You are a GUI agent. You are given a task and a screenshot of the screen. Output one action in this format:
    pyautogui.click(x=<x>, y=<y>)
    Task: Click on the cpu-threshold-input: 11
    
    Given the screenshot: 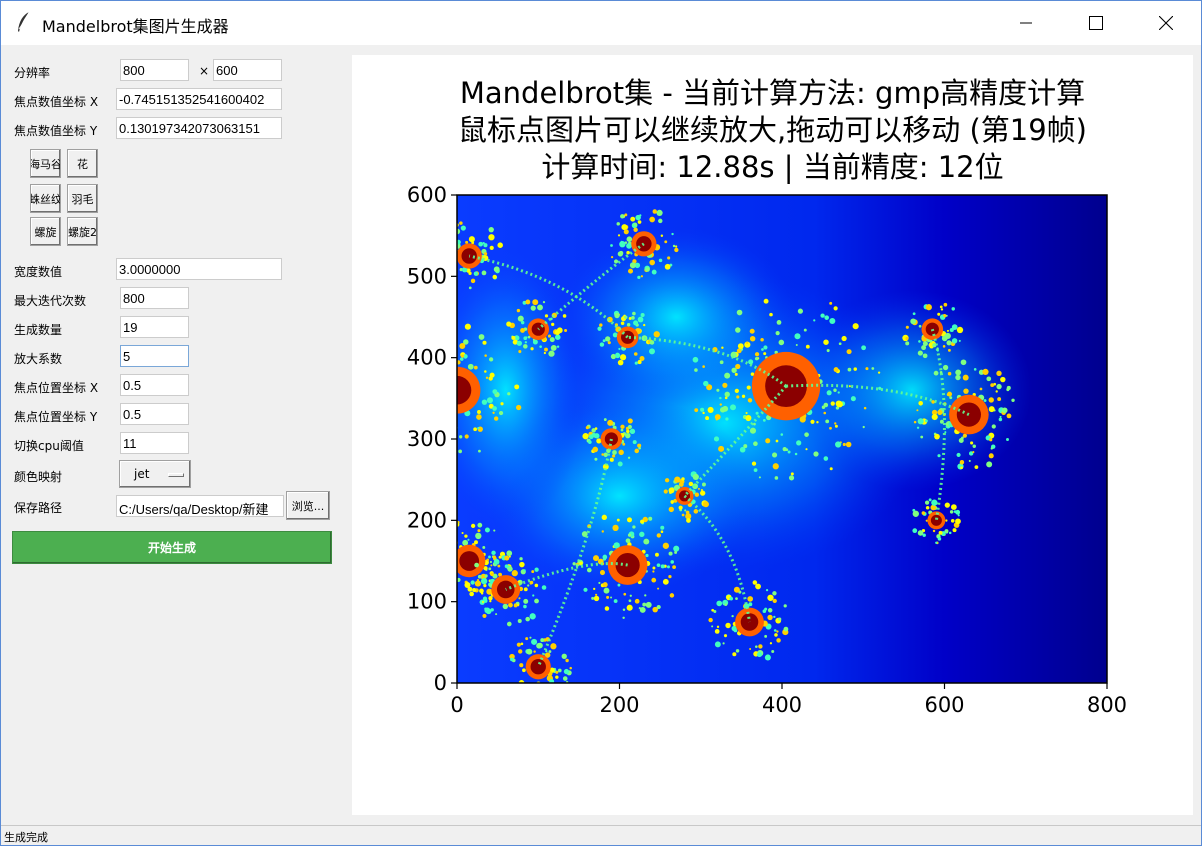 What is the action you would take?
    pyautogui.click(x=154, y=443)
    